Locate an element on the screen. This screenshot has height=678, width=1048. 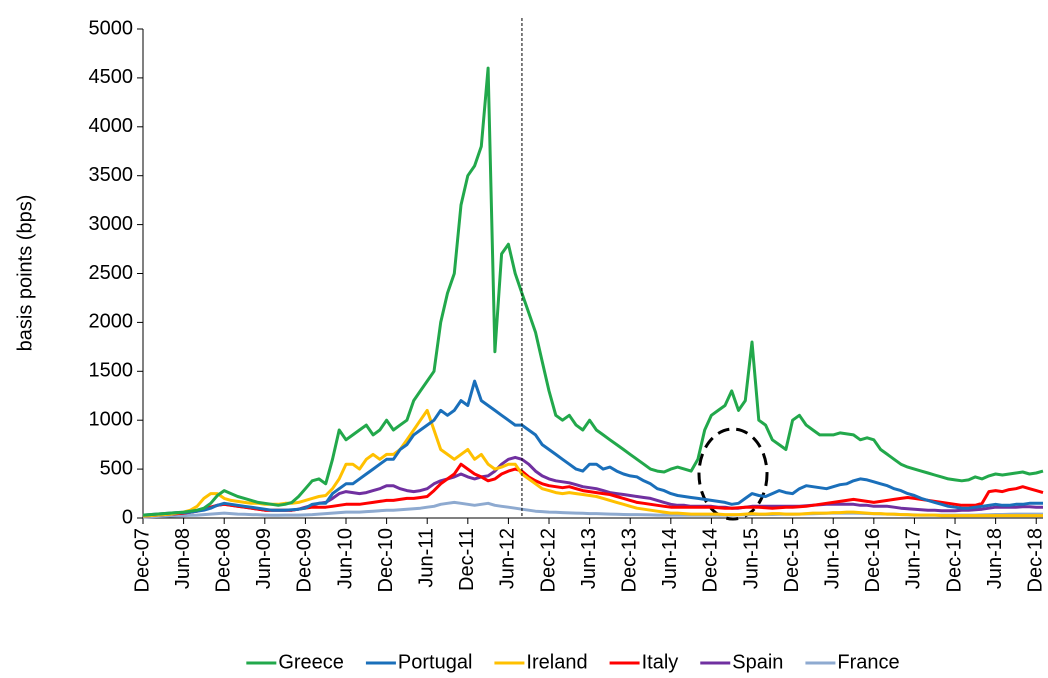
x-tick-label: Dec-16 is located at coordinates (873, 560).